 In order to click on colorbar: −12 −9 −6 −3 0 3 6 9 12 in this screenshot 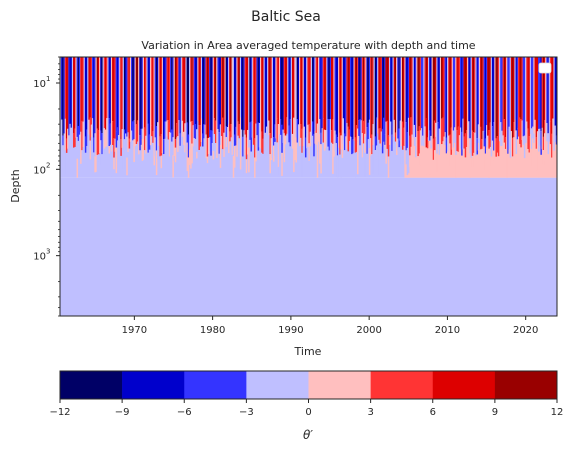, I will do `click(306, 394)`.